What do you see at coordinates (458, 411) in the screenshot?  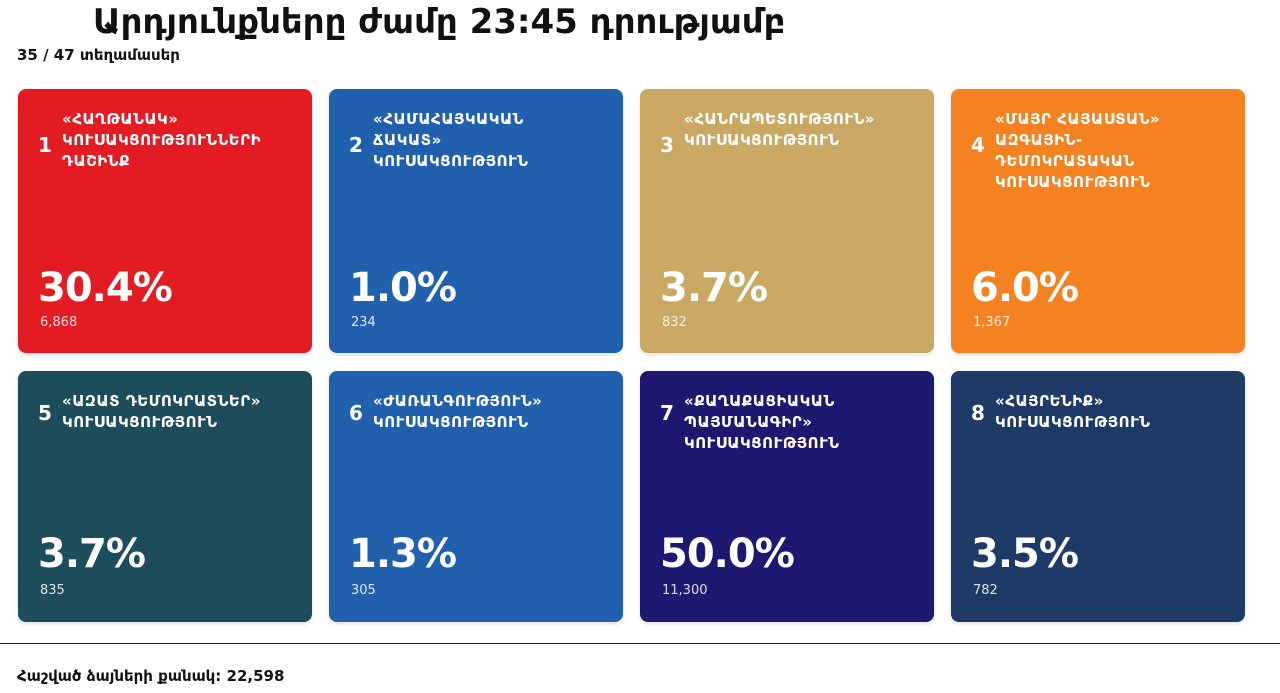 I see `party-name: «ԺԱՌԱՆԳՈՒԹՅՈՒՆ» ԿՈՒՍԱԿՑՈՒԹՅՈՒՆ` at bounding box center [458, 411].